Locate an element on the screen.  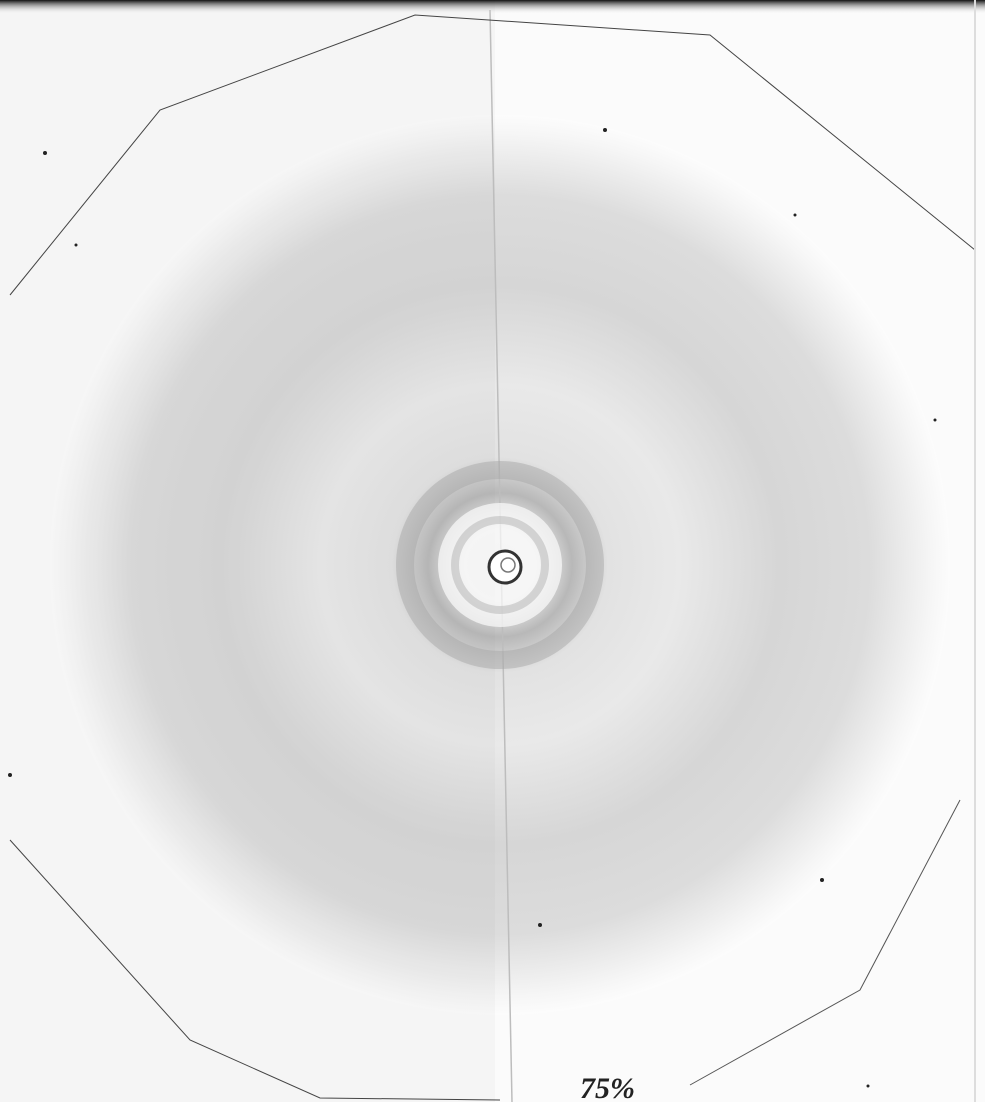
top-edge is located at coordinates (492, 7).